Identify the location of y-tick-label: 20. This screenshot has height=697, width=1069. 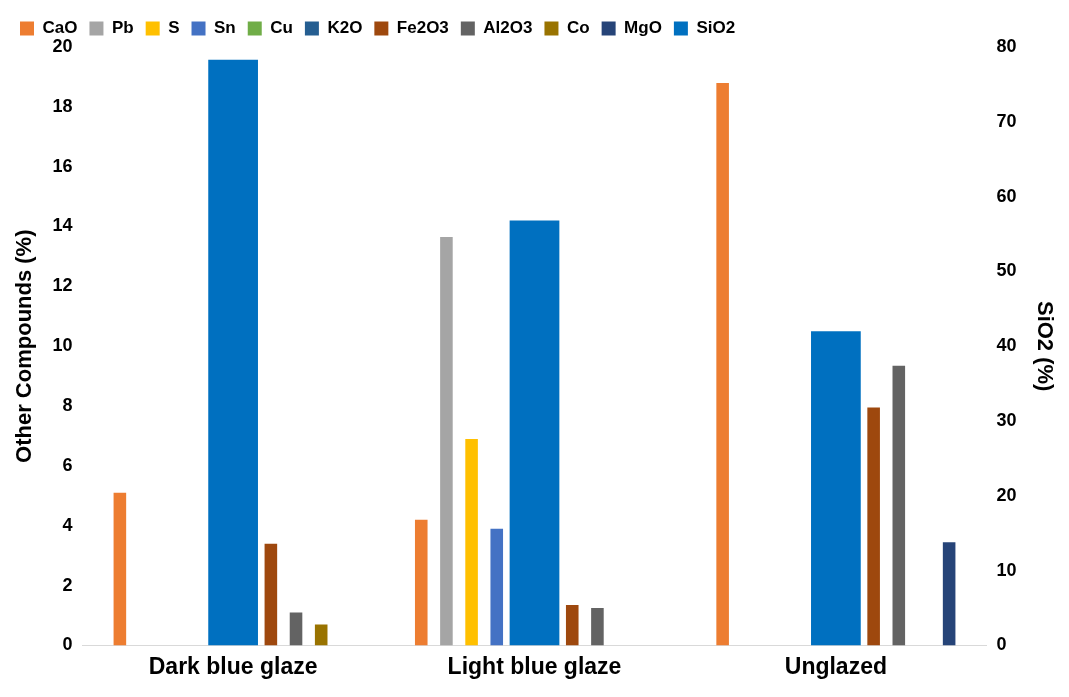
(62, 45).